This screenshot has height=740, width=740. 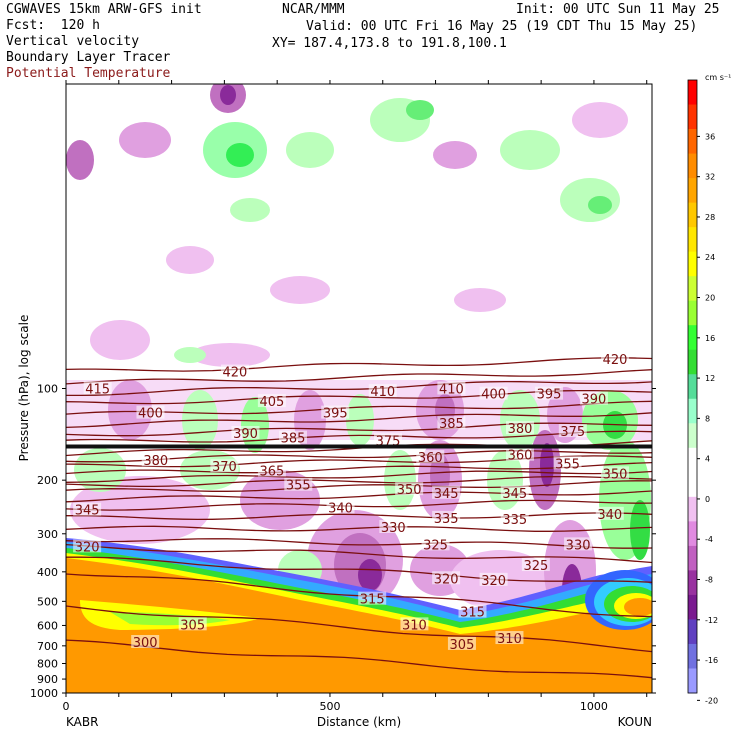 What do you see at coordinates (707, 499) in the screenshot?
I see `colorbar-tick-label: 0` at bounding box center [707, 499].